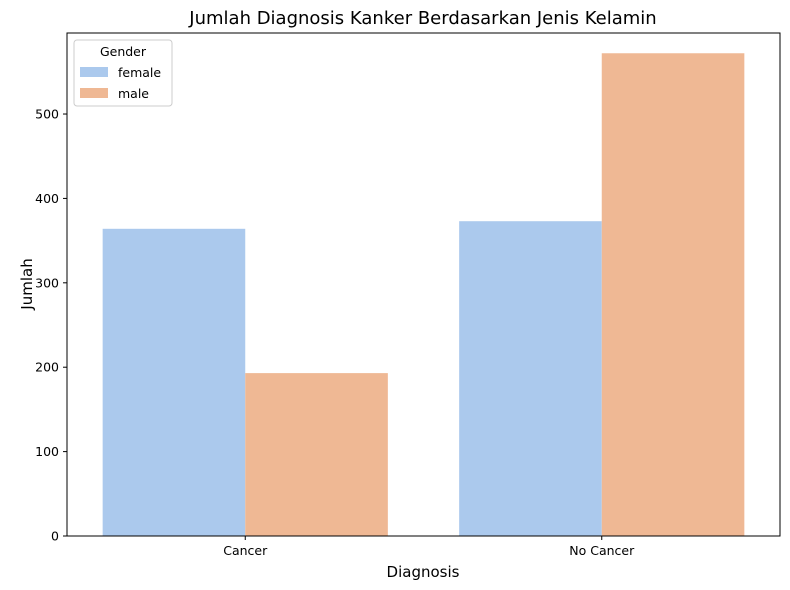 This screenshot has height=590, width=790. Describe the element at coordinates (139, 72) in the screenshot. I see `legend-label-female: female` at that location.